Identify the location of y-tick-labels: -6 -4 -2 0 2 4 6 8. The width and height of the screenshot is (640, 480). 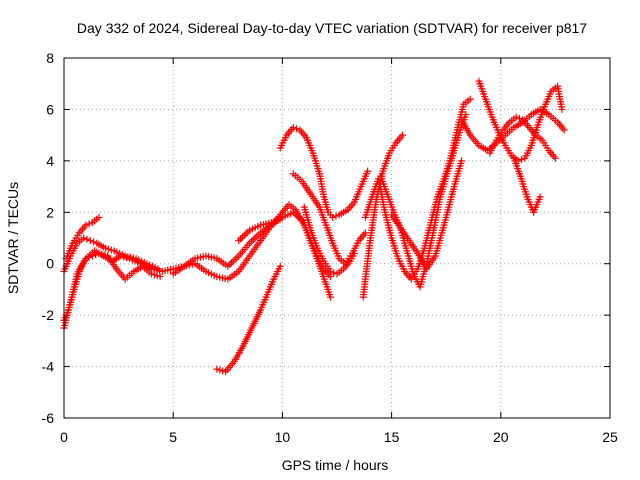
(48, 238).